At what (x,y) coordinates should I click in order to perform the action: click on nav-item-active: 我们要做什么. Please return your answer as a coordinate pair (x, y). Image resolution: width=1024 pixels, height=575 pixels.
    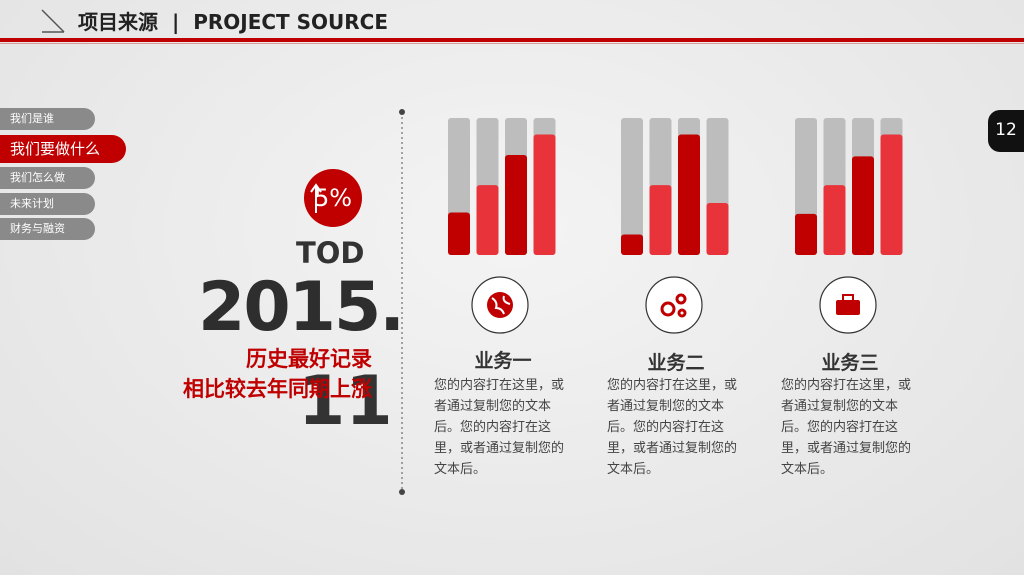
    Looking at the image, I should click on (63, 149).